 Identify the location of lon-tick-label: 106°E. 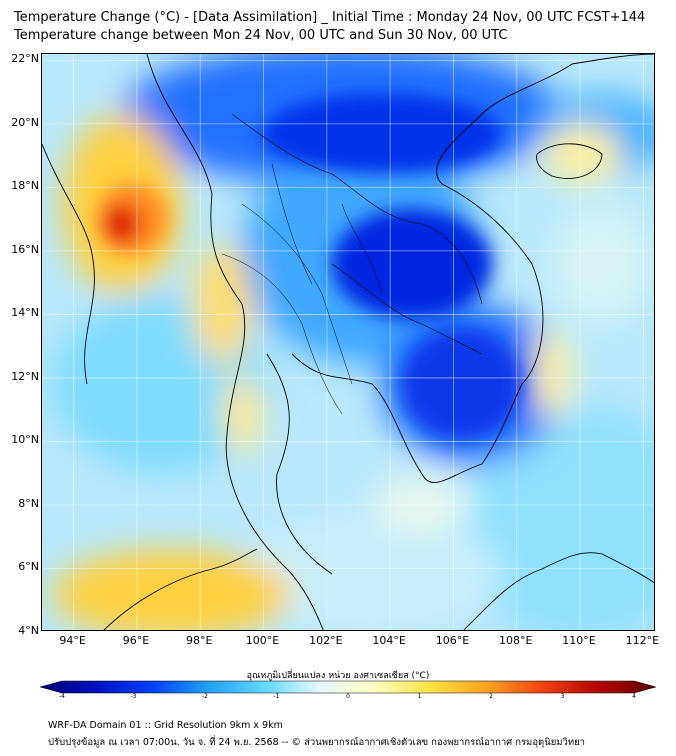
(452, 640).